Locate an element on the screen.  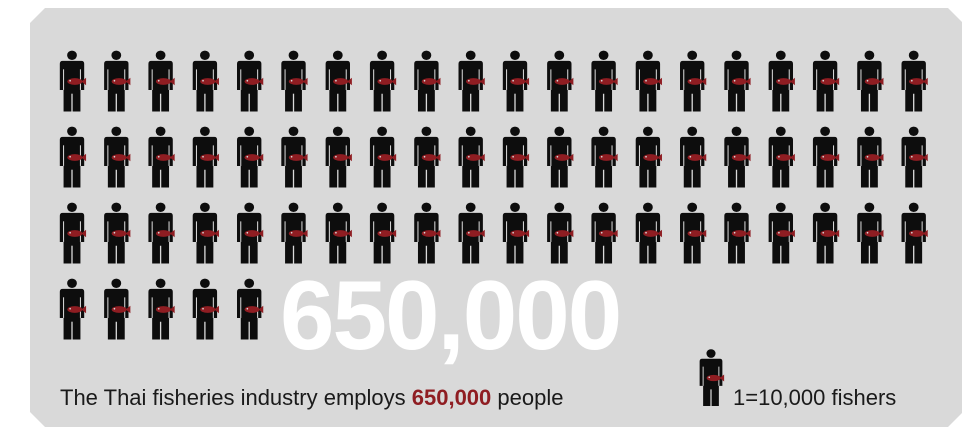
caption-text-after: people is located at coordinates (527, 397).